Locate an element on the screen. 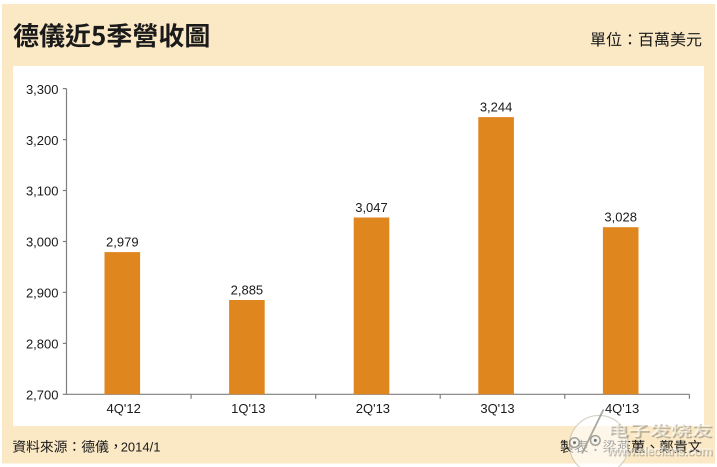 The height and width of the screenshot is (467, 717). svg-text: 2014/1 is located at coordinates (141, 446).